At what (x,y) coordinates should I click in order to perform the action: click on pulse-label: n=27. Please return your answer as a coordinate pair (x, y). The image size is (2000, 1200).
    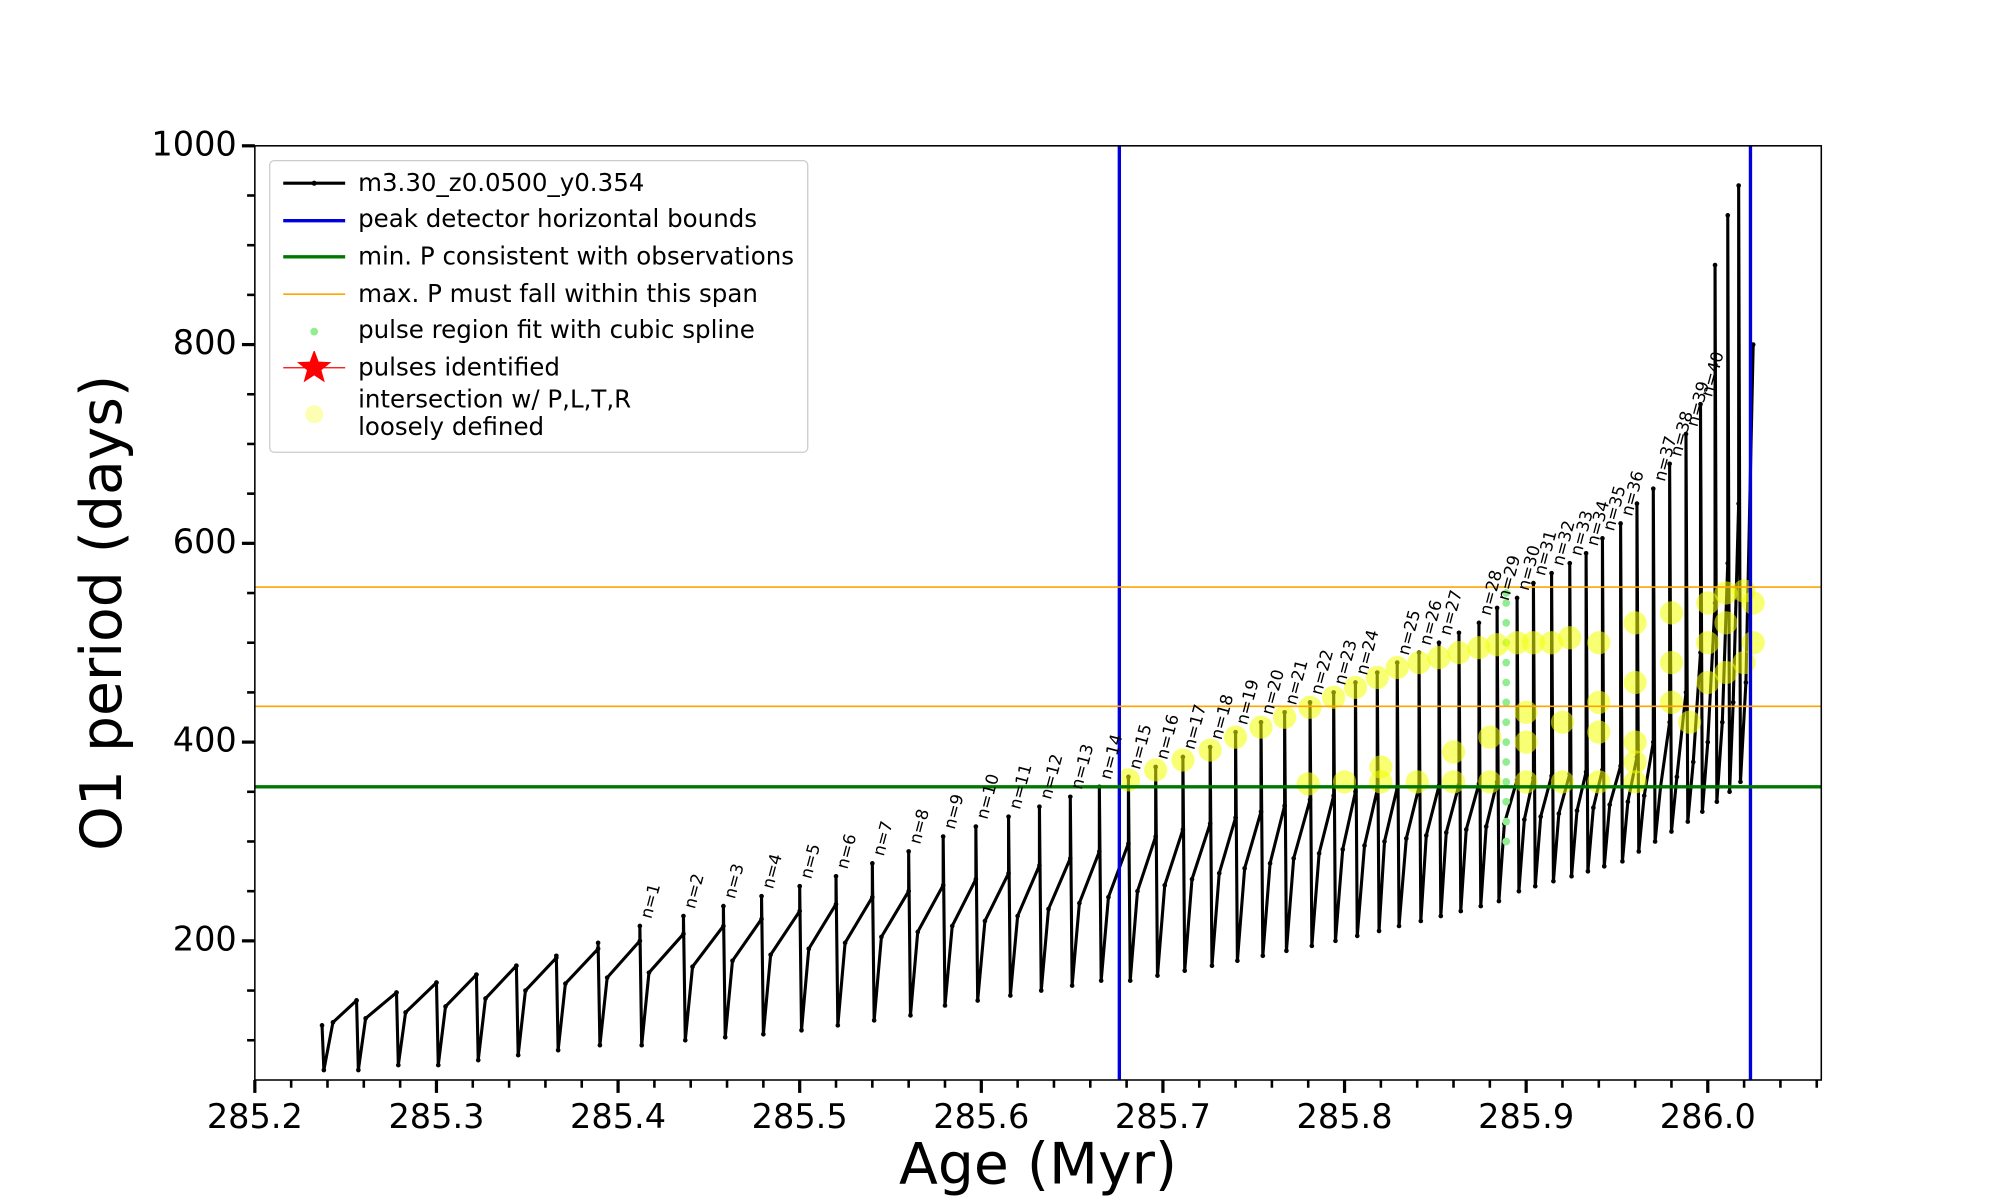
    Looking at the image, I should click on (1450, 613).